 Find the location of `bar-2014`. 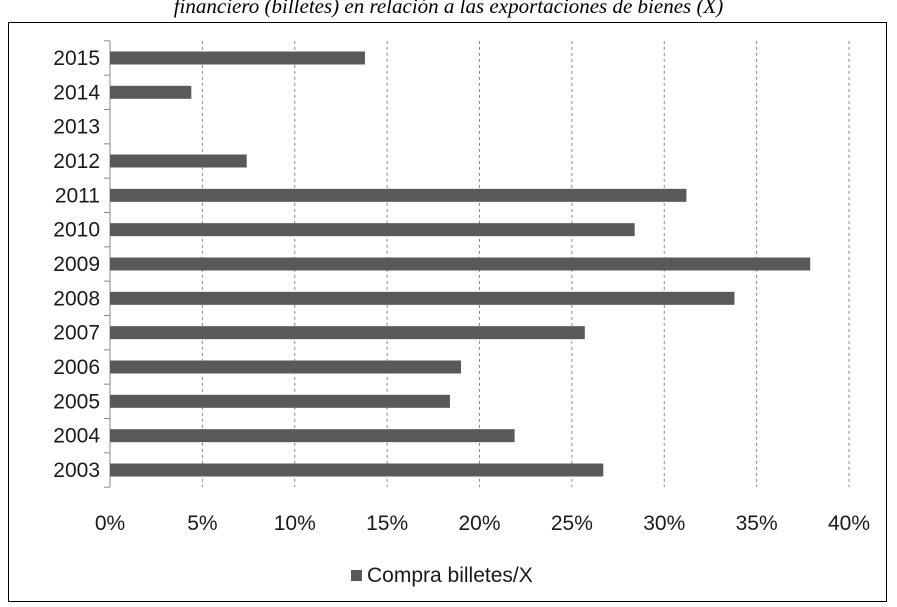

bar-2014 is located at coordinates (151, 92).